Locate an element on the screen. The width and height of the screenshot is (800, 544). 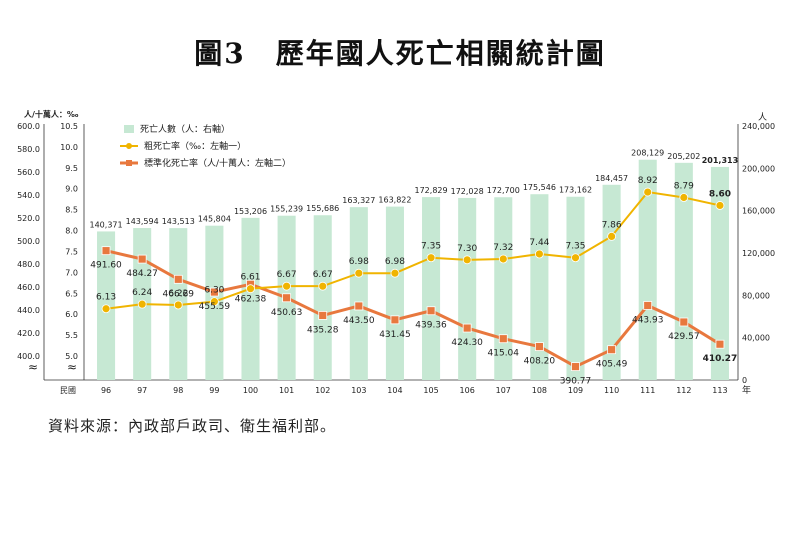
bar-data-label: 155,686 is located at coordinates (322, 208).